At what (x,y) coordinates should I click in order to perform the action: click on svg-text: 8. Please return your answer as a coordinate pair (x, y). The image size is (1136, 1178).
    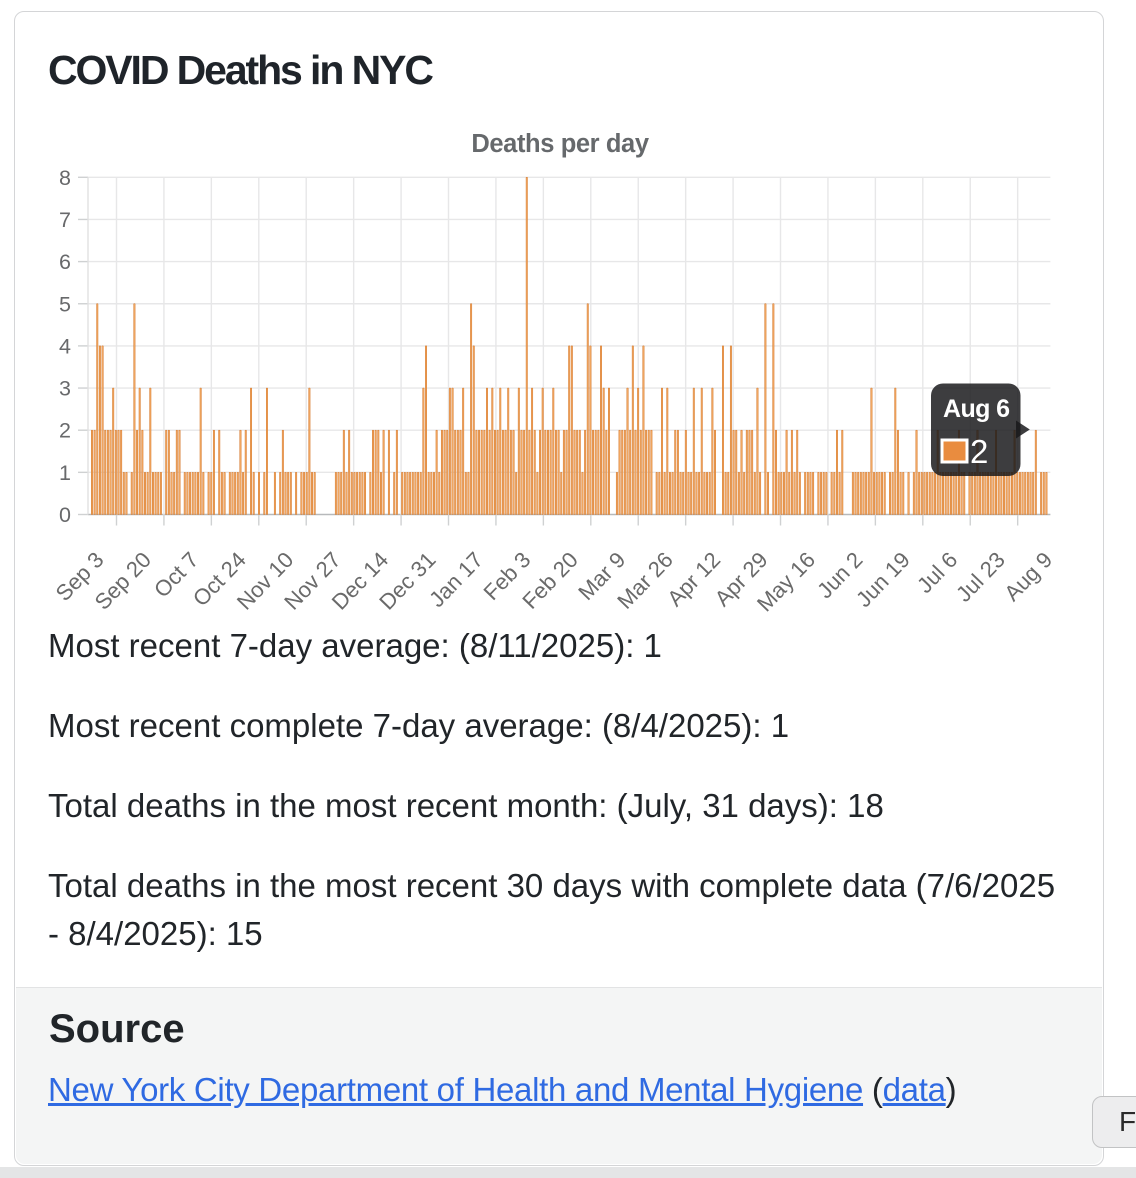
    Looking at the image, I should click on (65, 178).